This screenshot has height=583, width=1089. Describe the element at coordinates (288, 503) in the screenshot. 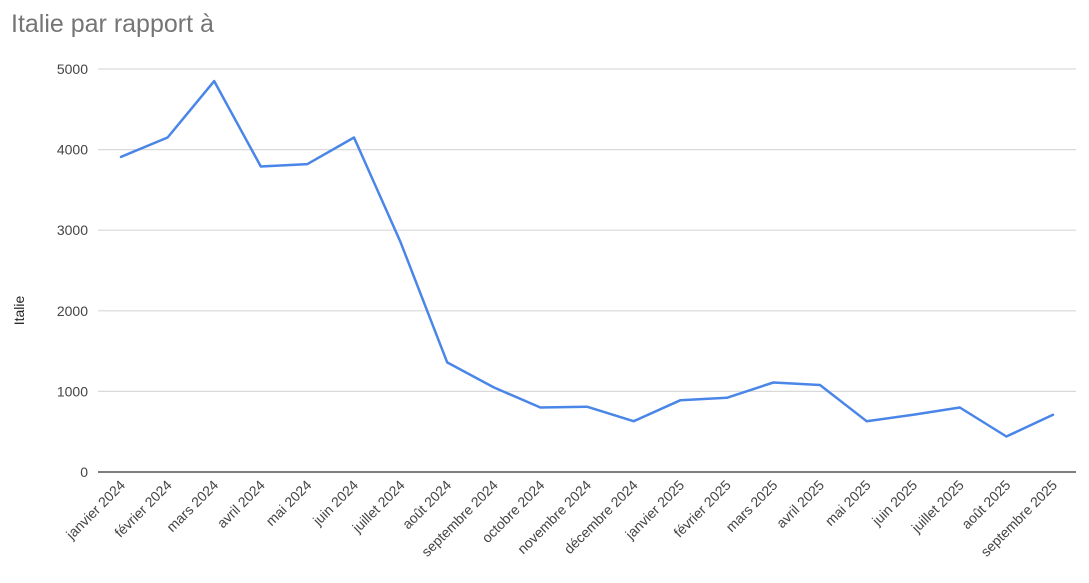

I see `x-tick-label: mai 2024` at that location.